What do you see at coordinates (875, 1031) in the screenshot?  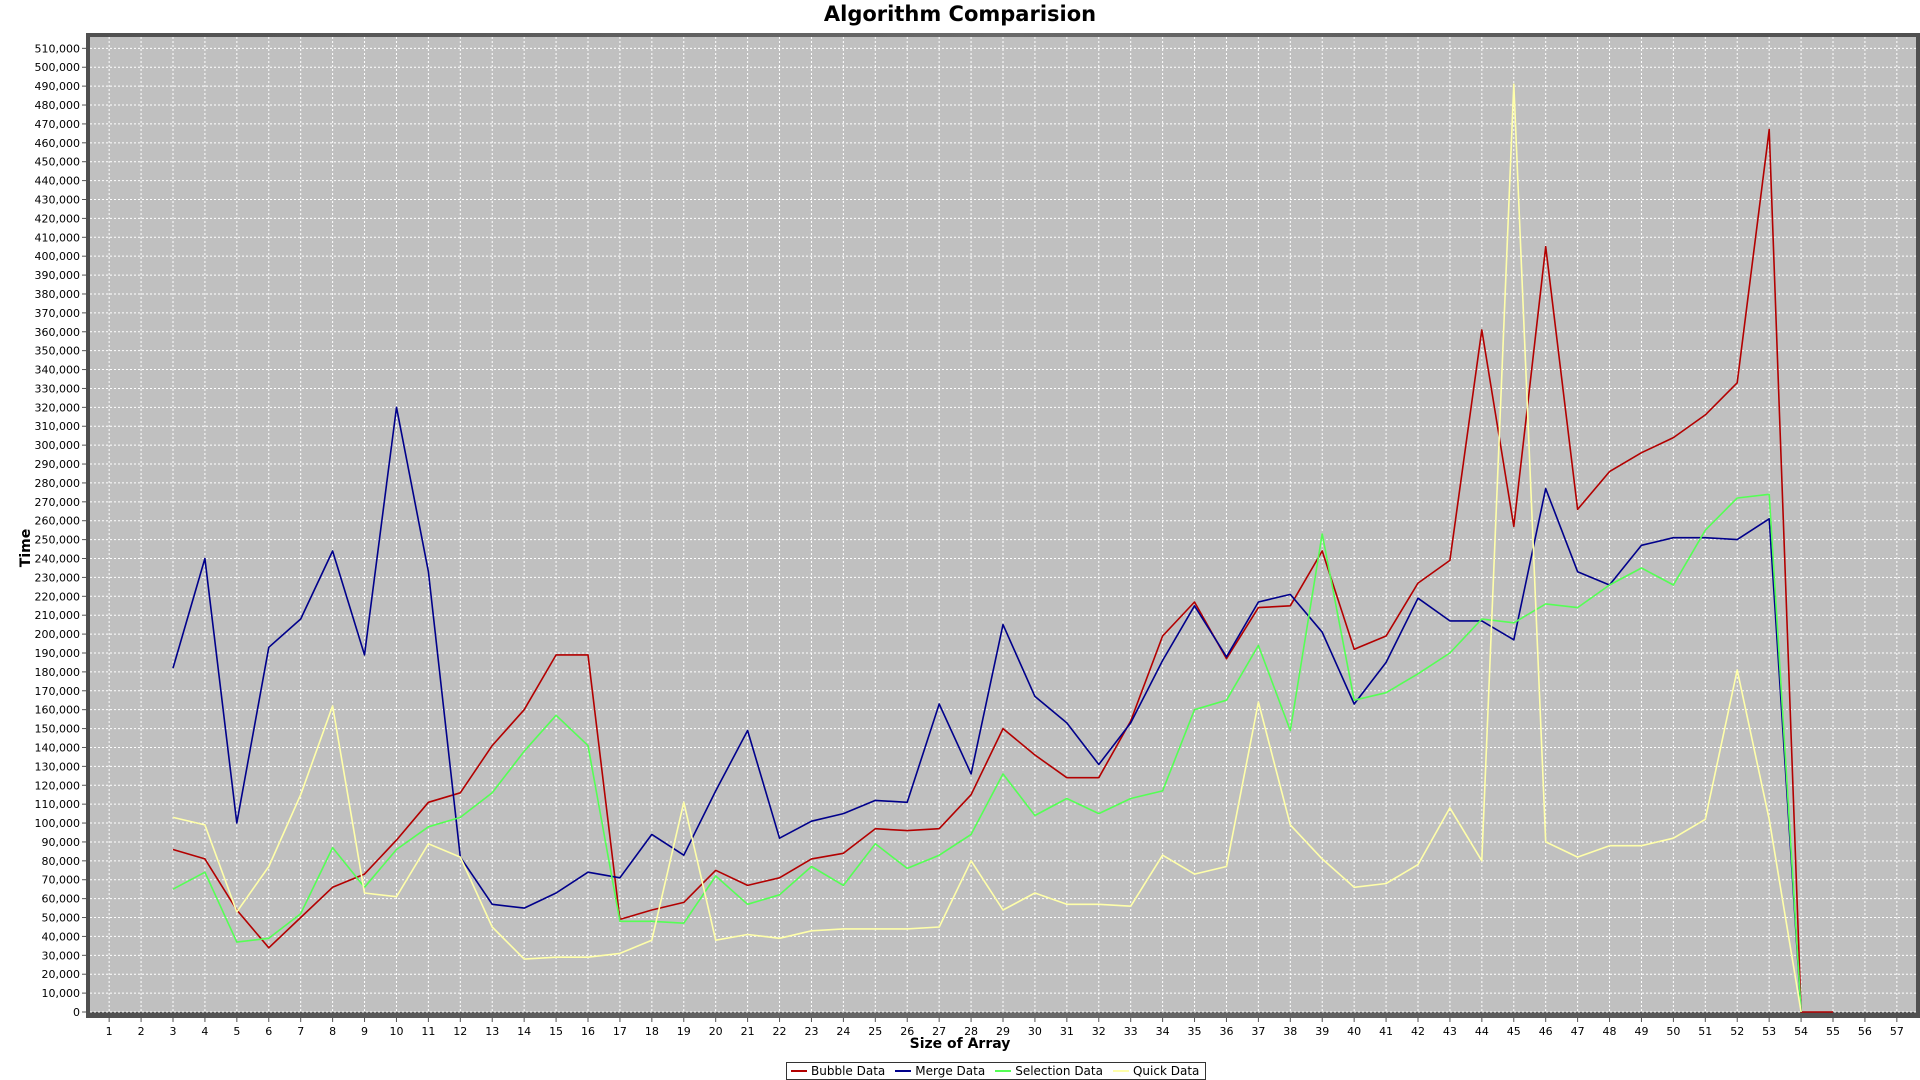 I see `x-tick-label: 25` at bounding box center [875, 1031].